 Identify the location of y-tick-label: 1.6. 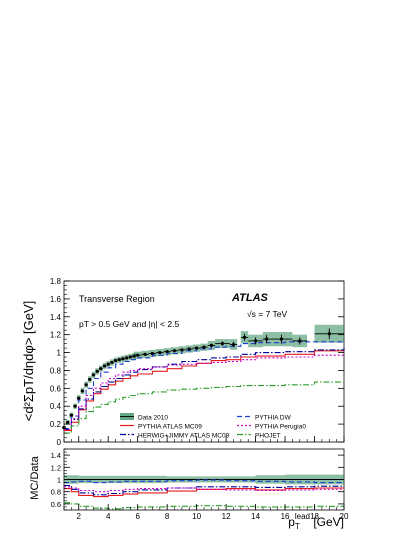
(56, 299).